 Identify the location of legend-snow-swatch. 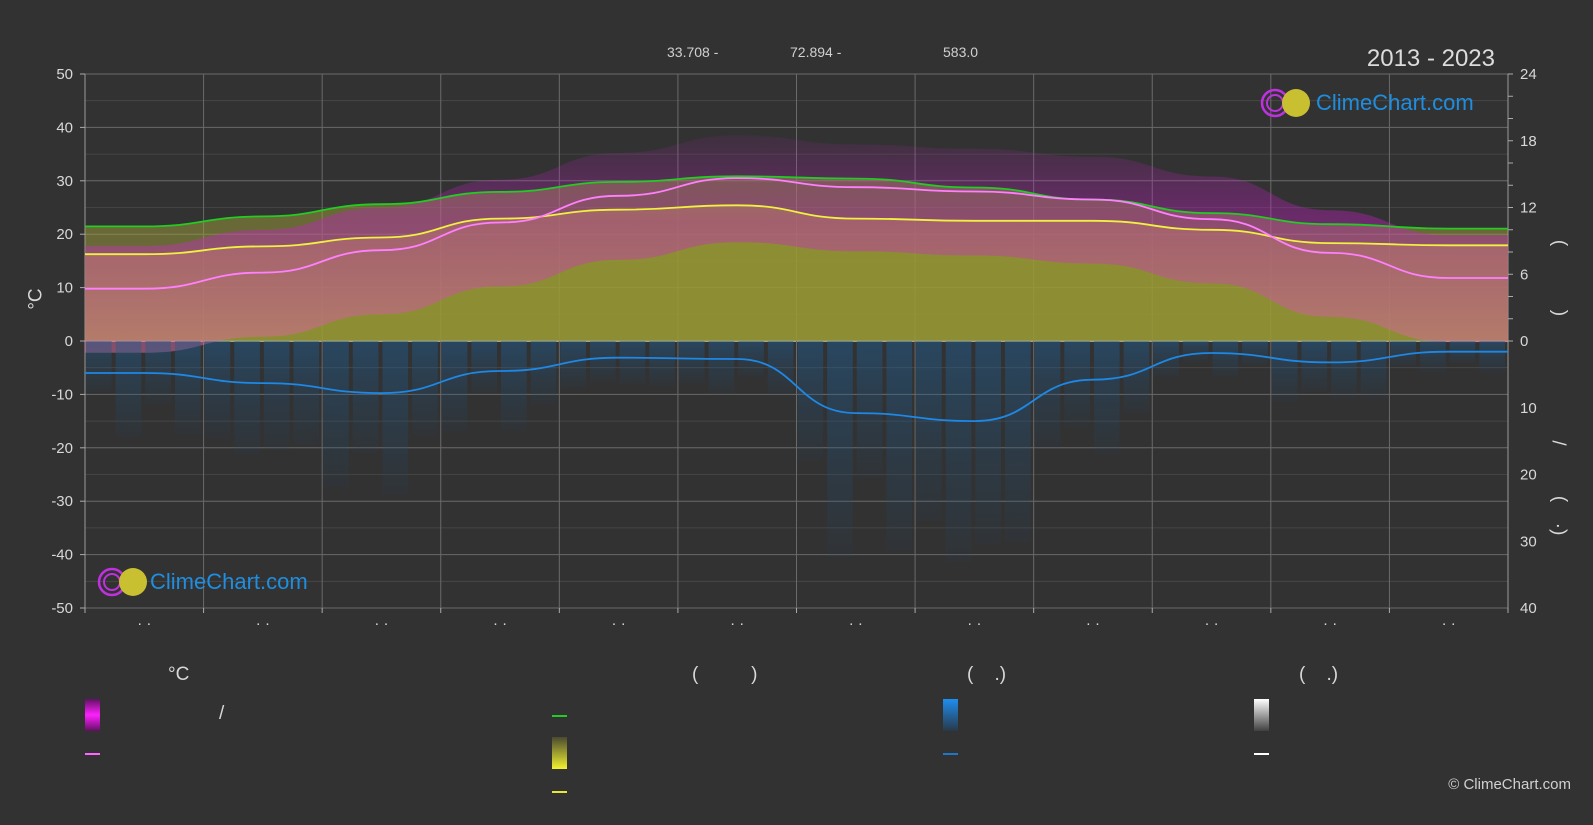
(1261, 715).